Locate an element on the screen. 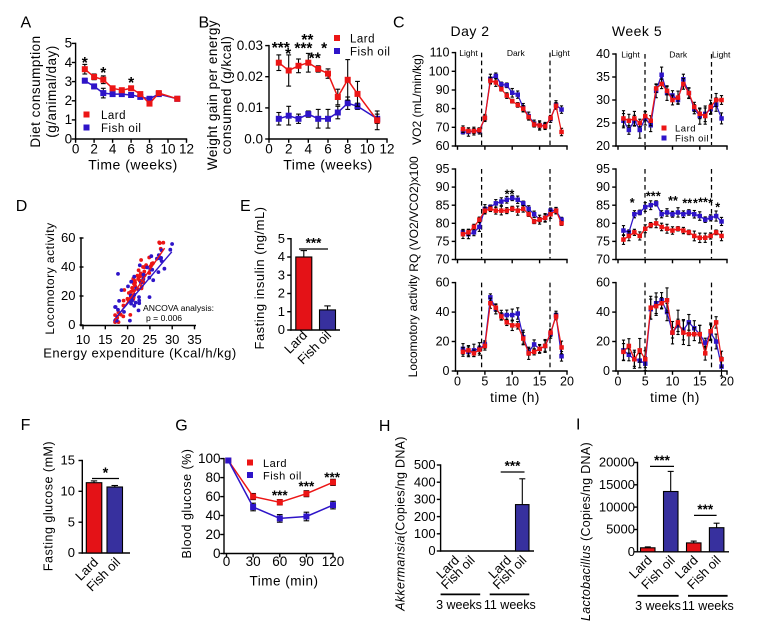 The width and height of the screenshot is (760, 634). svg-text: 75 is located at coordinates (603, 242).